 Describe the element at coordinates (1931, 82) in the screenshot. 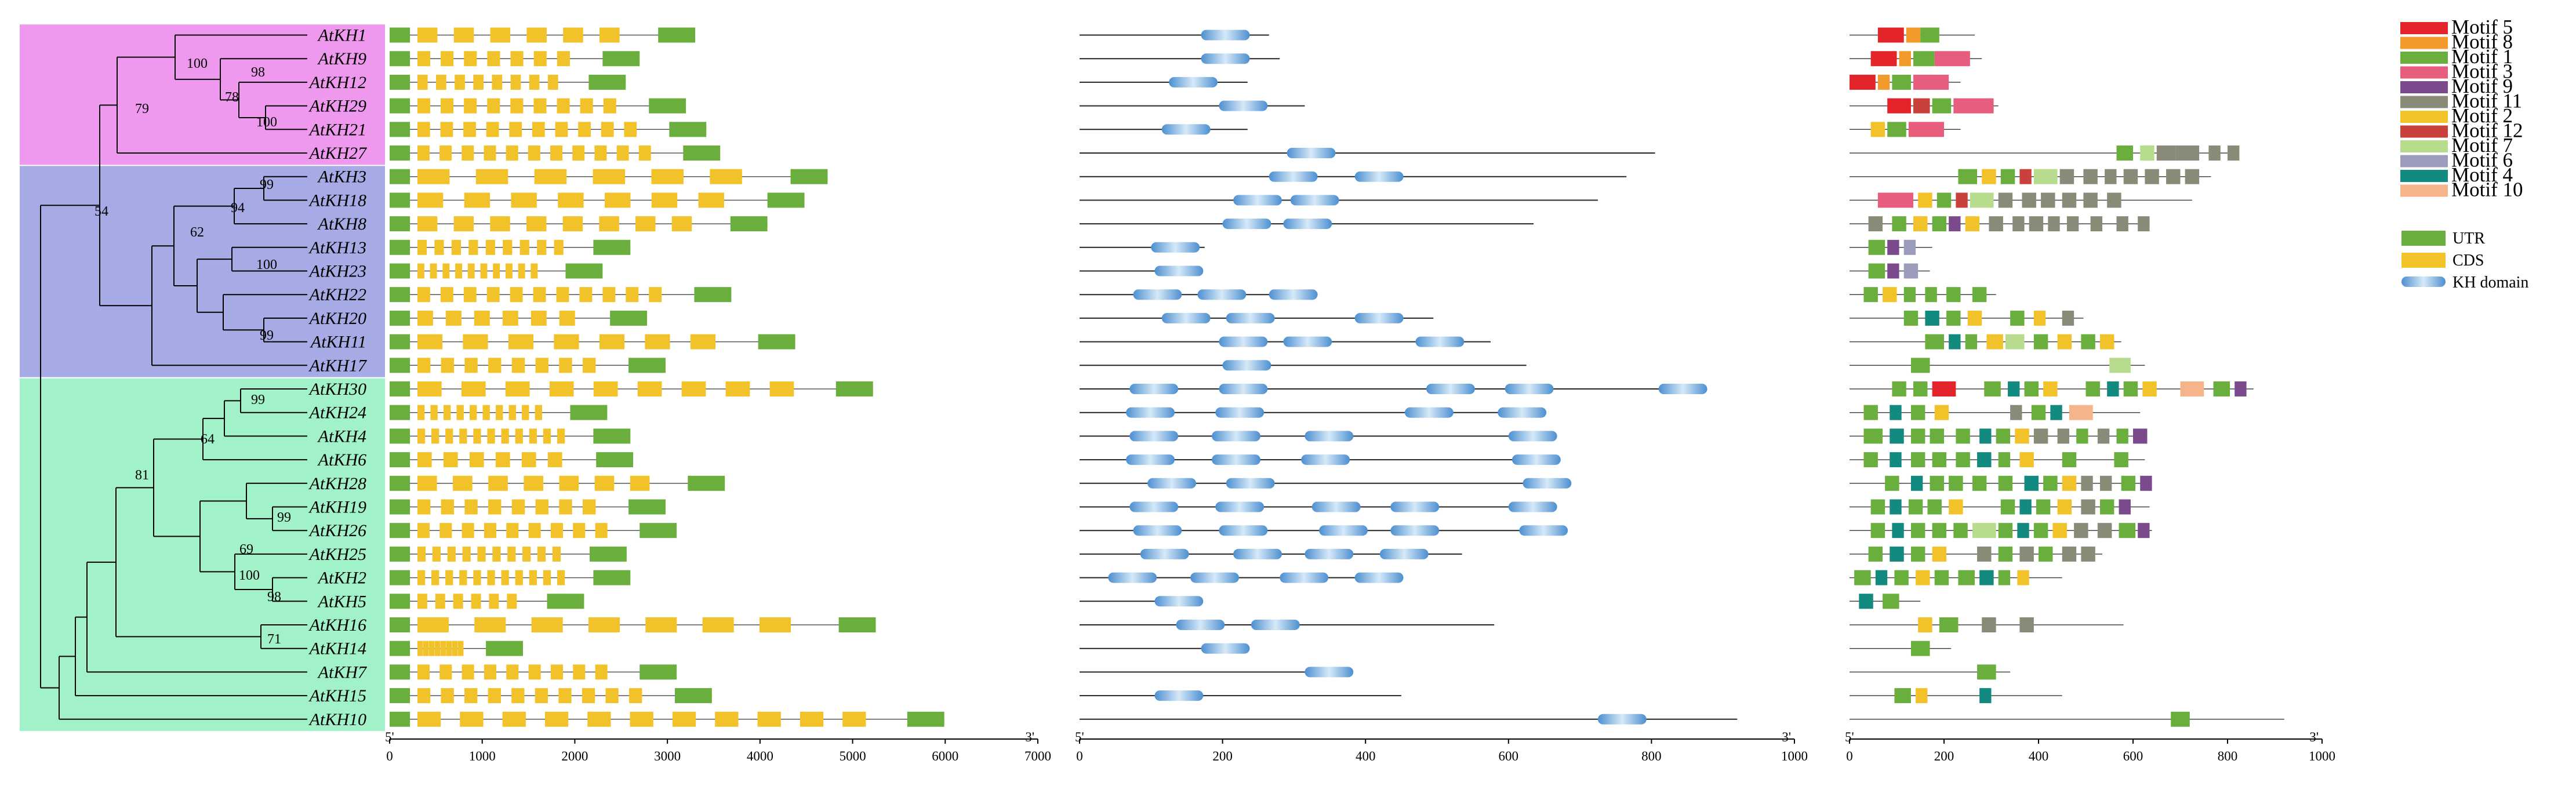

I see `motif-m3` at that location.